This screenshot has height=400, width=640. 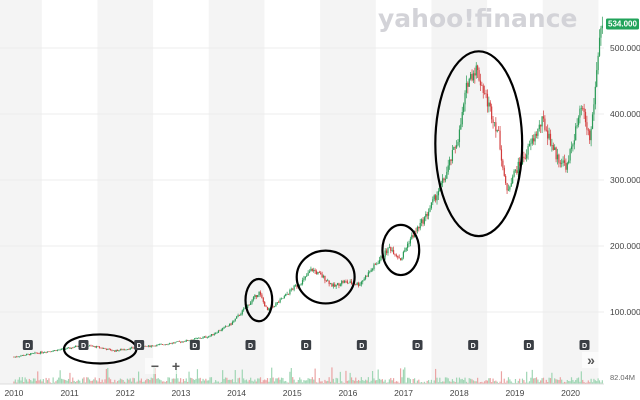 I want to click on zoom-out-button: −, so click(x=155, y=366).